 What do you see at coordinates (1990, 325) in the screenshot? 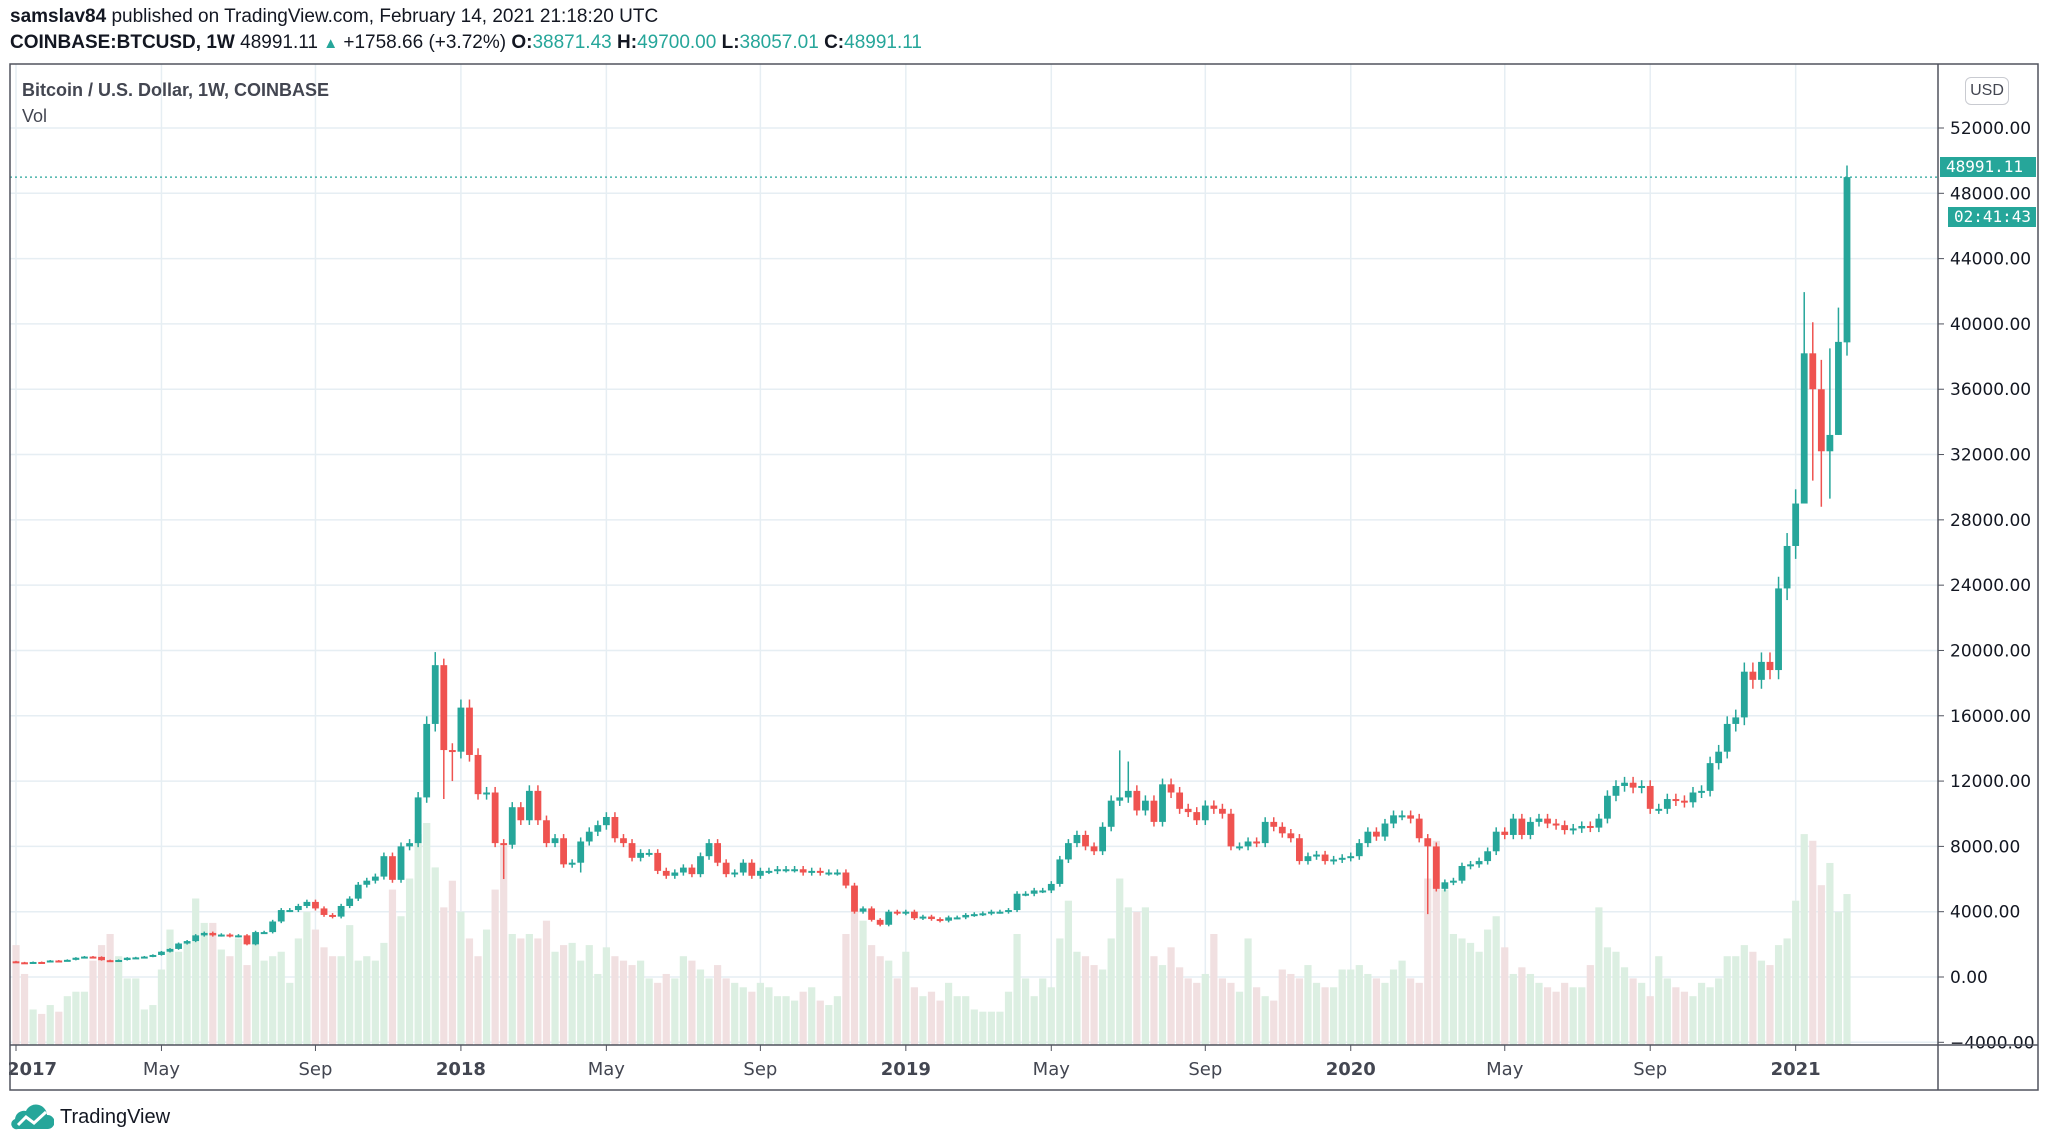
I see `y-tick-label: 40000.00` at bounding box center [1990, 325].